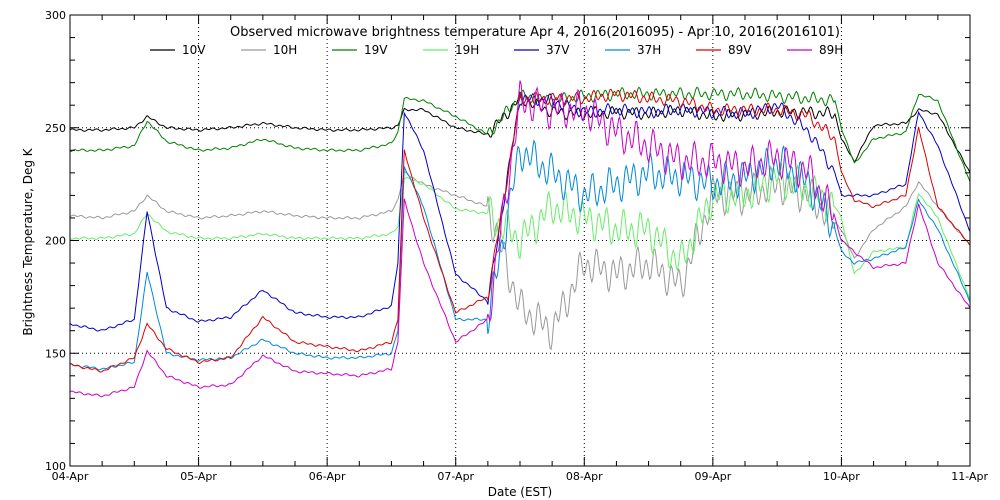 The width and height of the screenshot is (1000, 500). What do you see at coordinates (520, 492) in the screenshot?
I see `x-axis-label: Date (EST)` at bounding box center [520, 492].